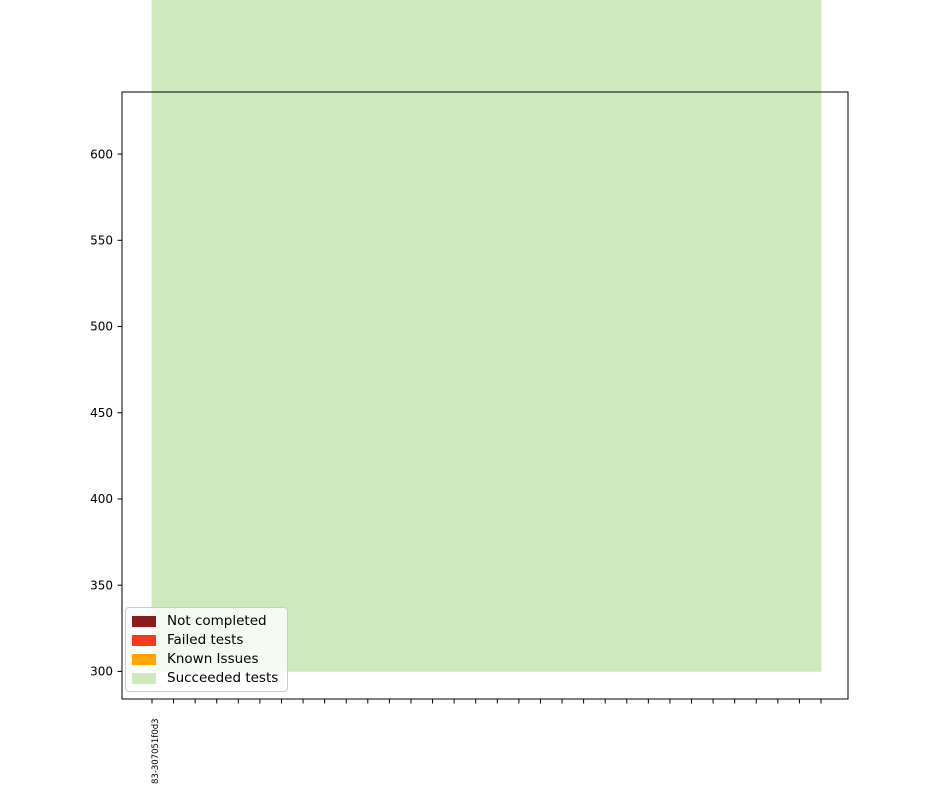 This screenshot has width=944, height=787. Describe the element at coordinates (156, 751) in the screenshot. I see `x-tick-label: 83-307051f0d3` at that location.